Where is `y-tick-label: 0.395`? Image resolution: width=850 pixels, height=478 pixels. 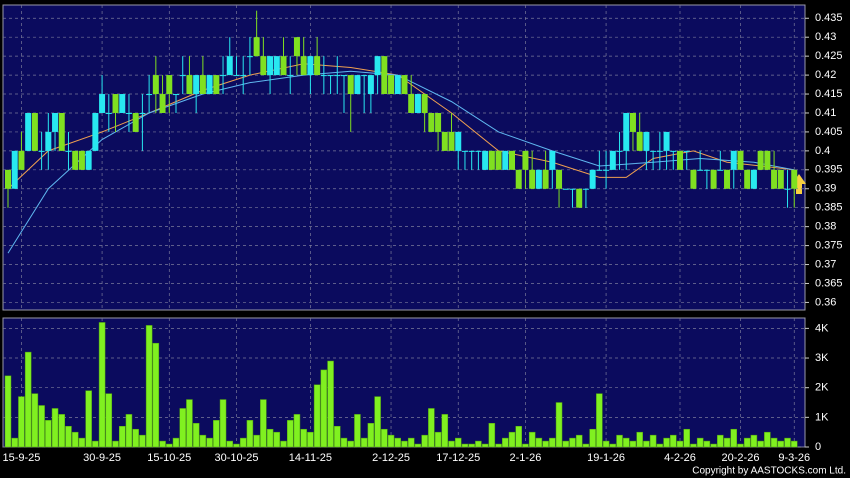
y-tick-label: 0.395 is located at coordinates (829, 170).